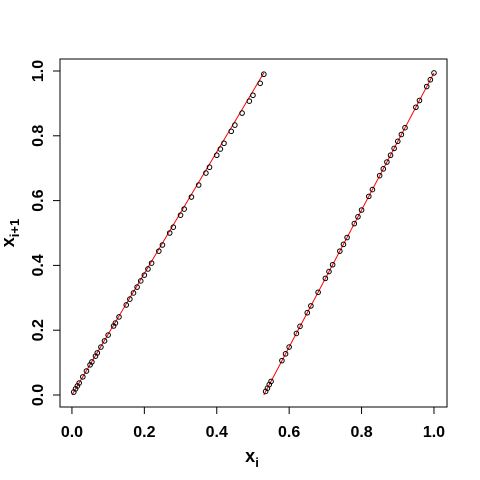  I want to click on y-axis-label: xi+1, so click(11, 233).